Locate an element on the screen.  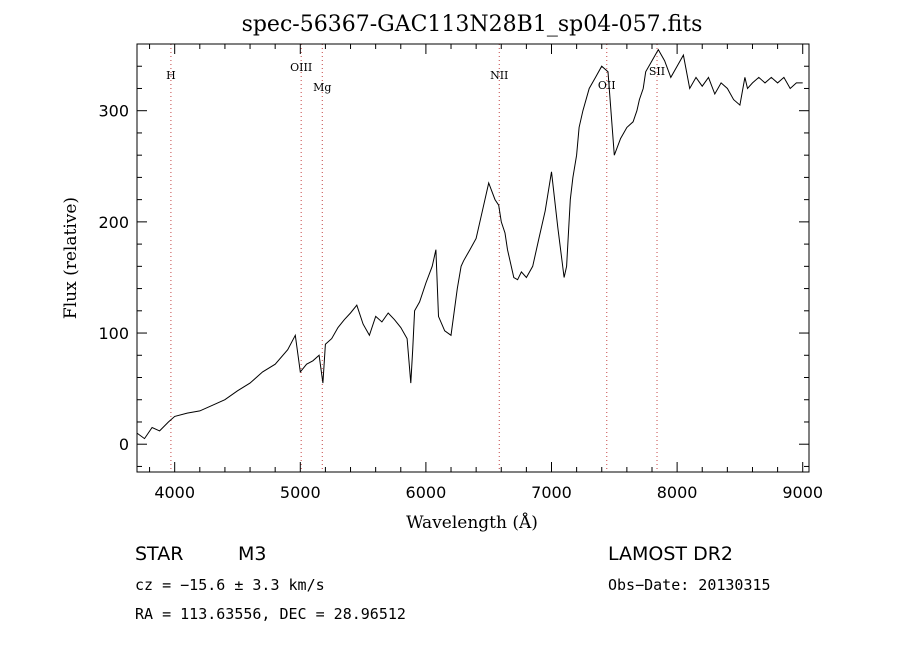
x-tick-label: 7000 is located at coordinates (551, 492).